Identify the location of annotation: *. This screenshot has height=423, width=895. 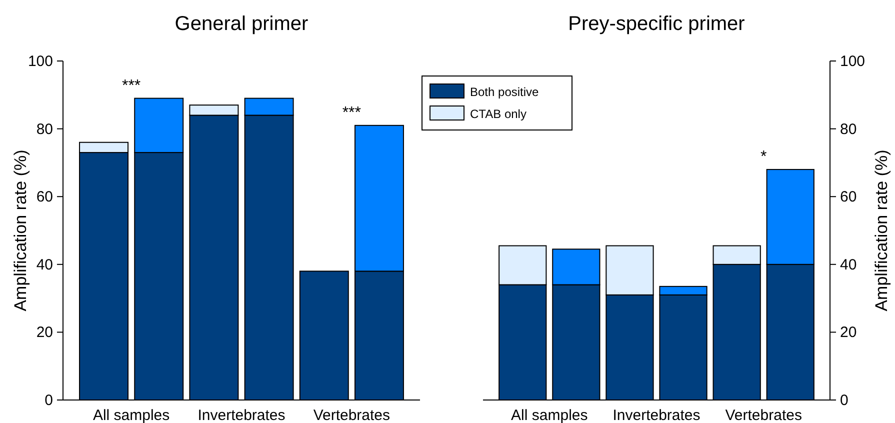
(763, 157).